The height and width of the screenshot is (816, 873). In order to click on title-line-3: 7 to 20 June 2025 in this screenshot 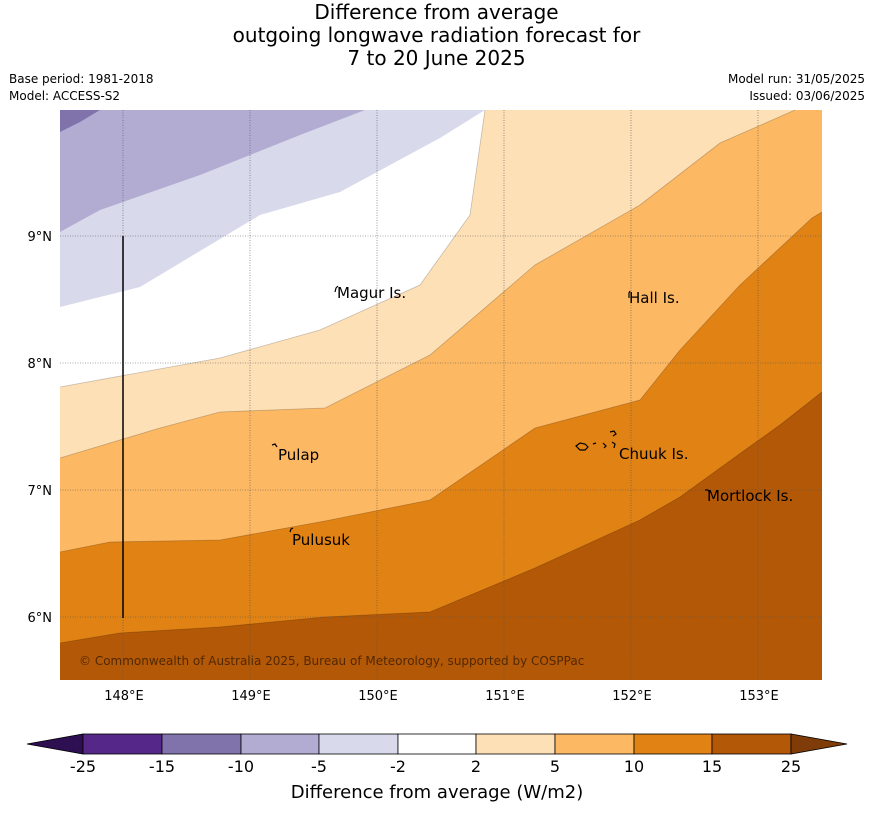, I will do `click(436, 58)`.